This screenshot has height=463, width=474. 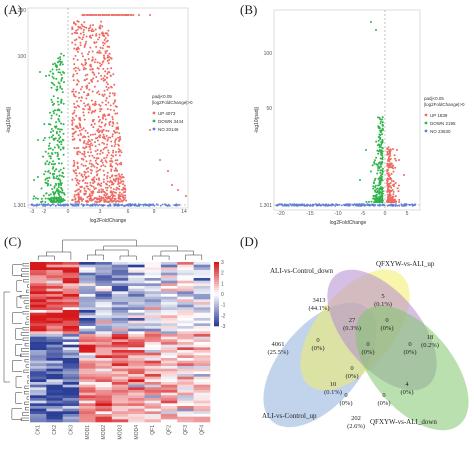 I want to click on venn-region-count: 0, so click(x=345, y=395).